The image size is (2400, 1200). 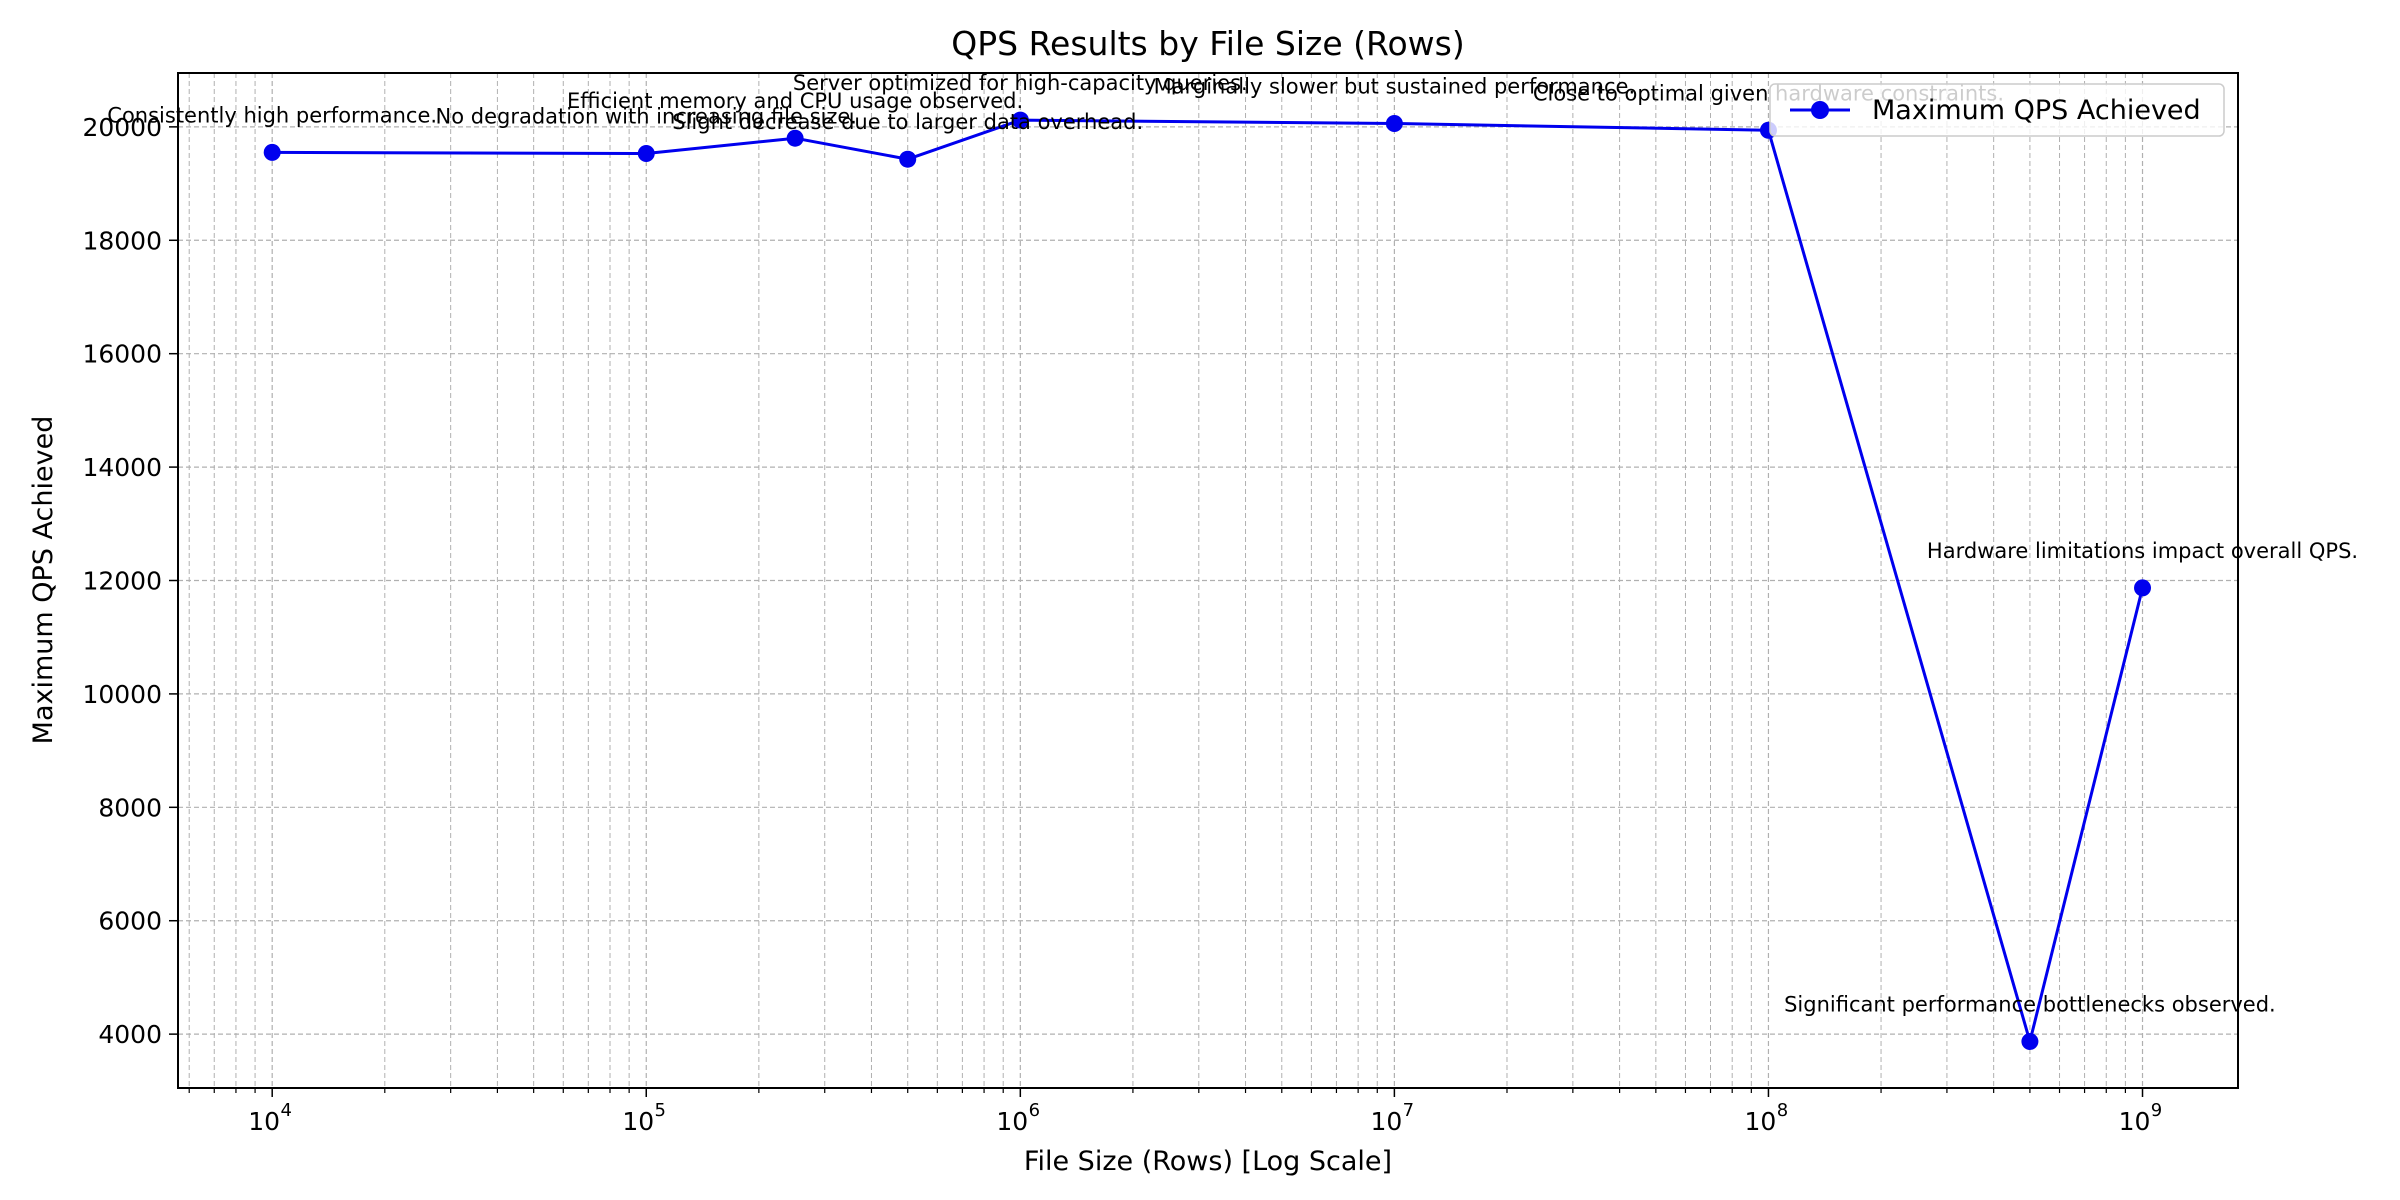 I want to click on y-tick-label: 14000, so click(x=122, y=467).